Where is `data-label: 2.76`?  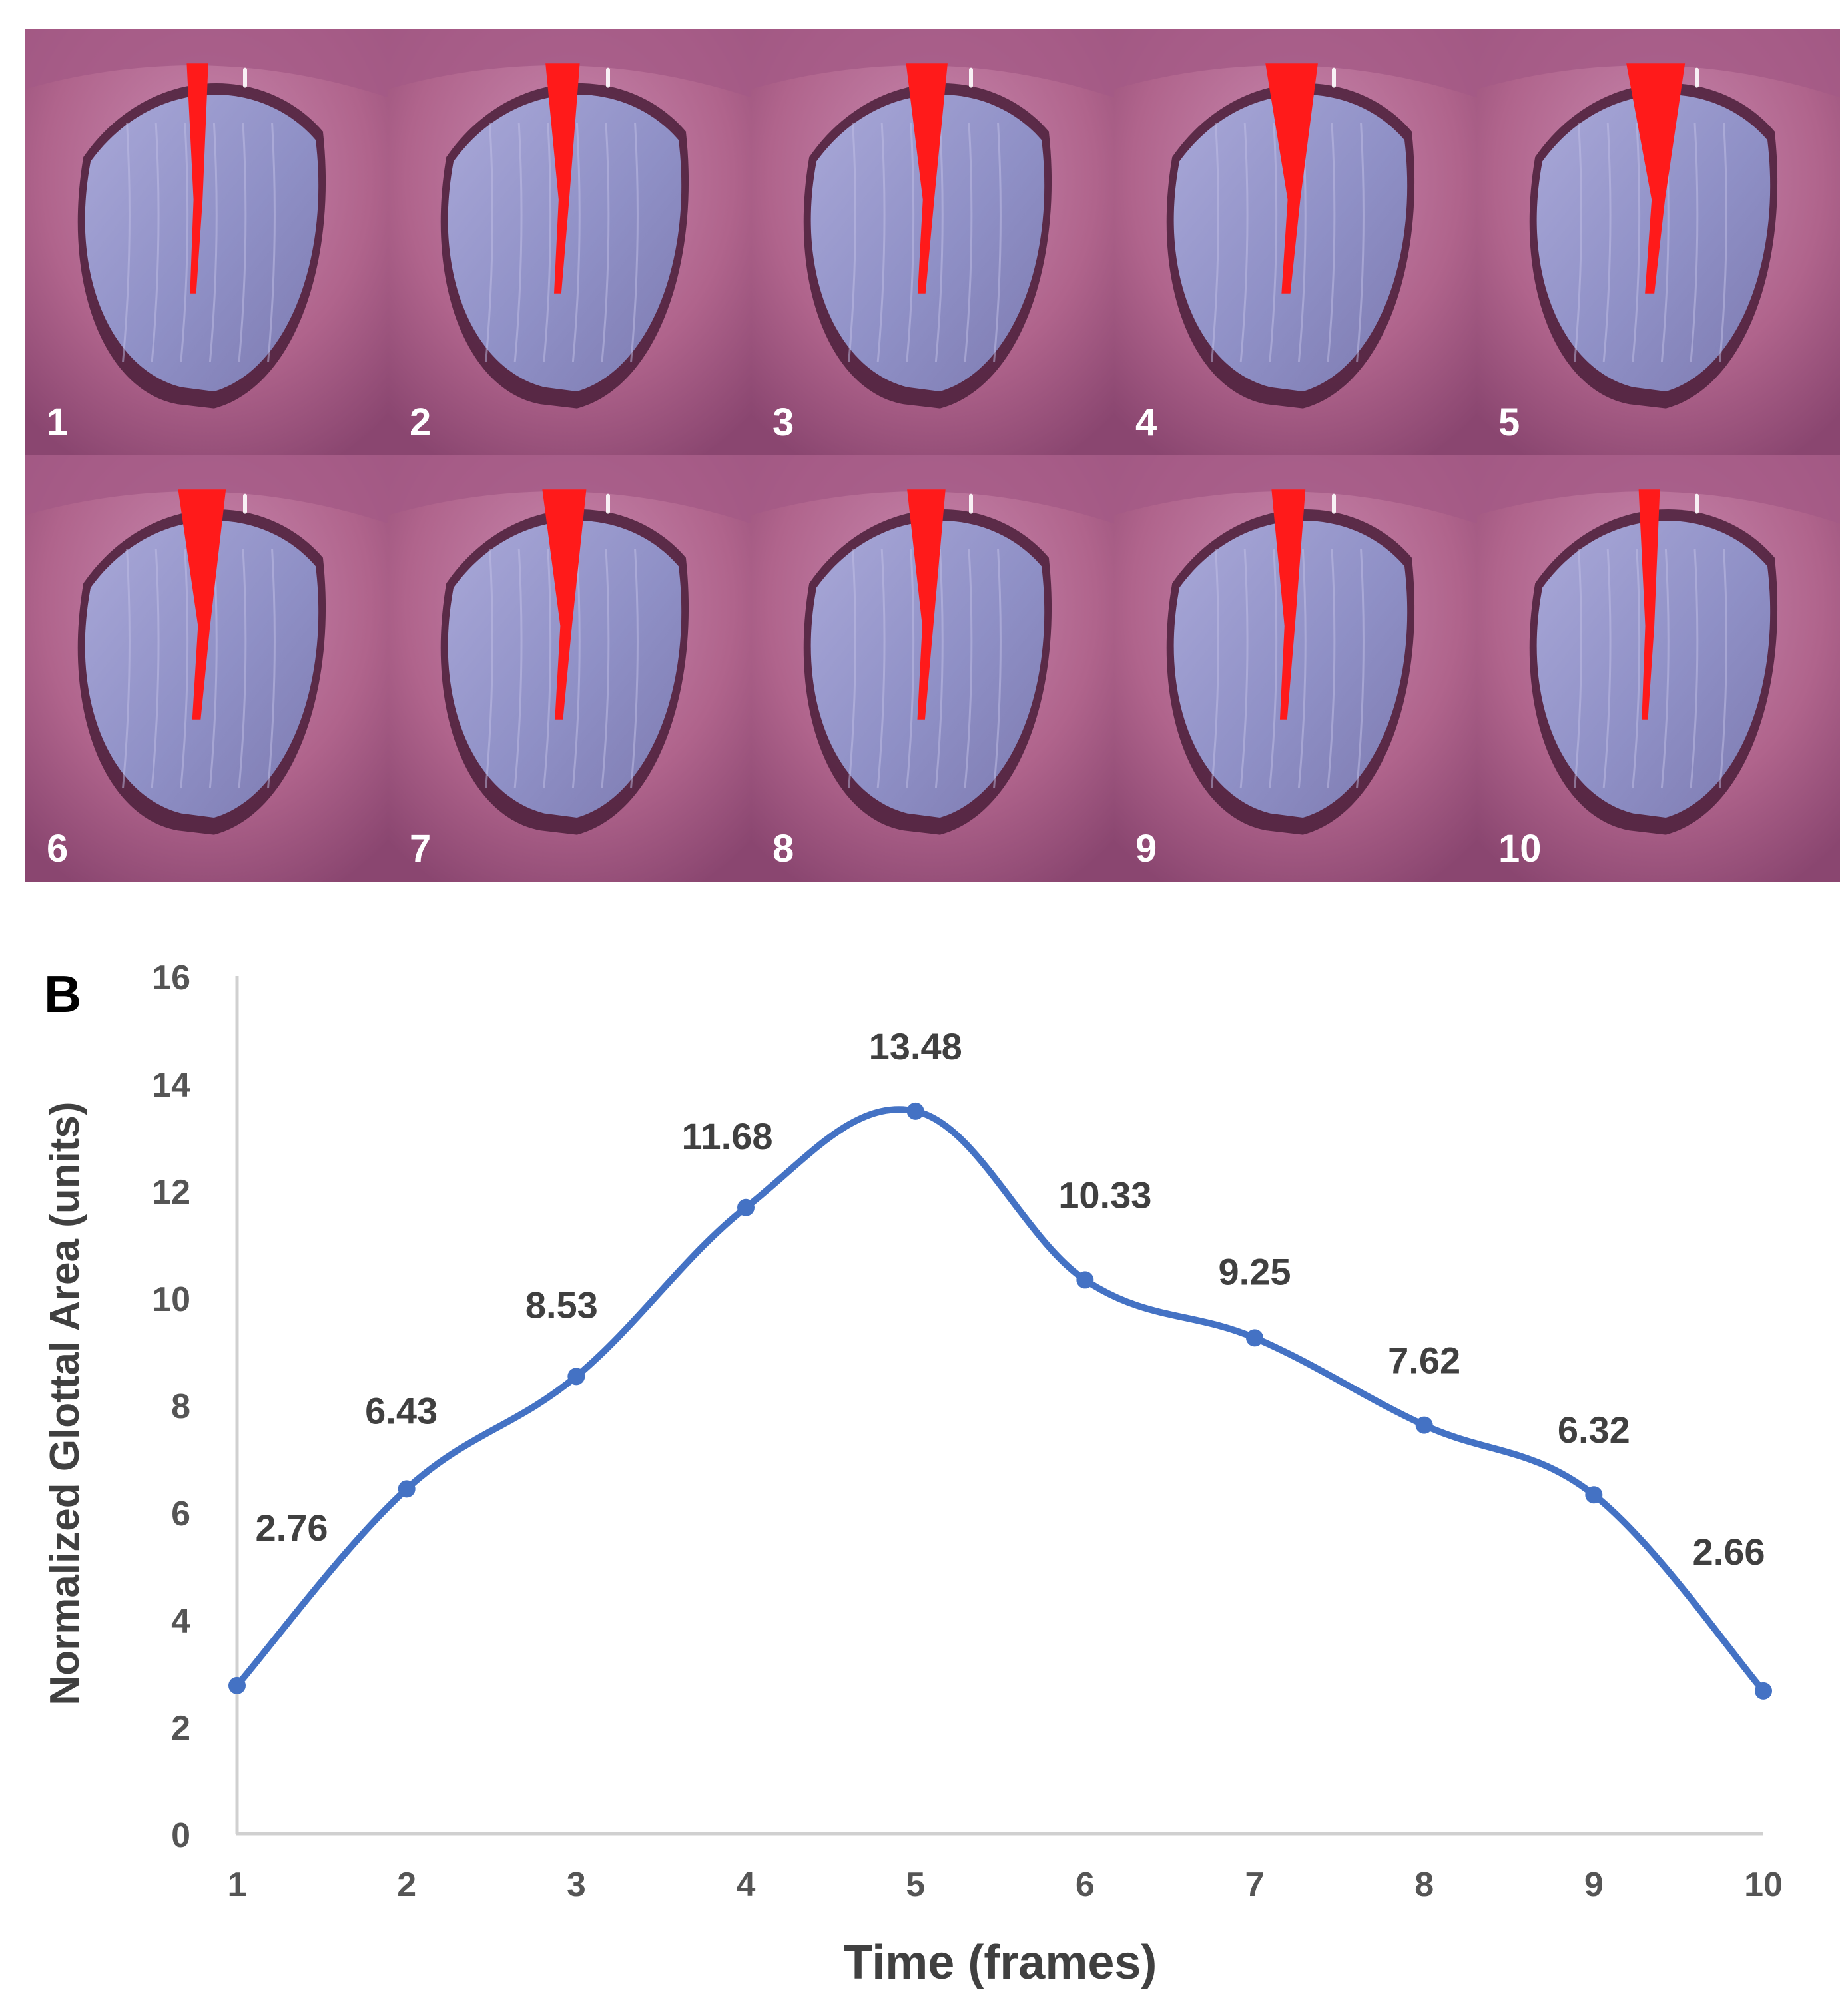 data-label: 2.76 is located at coordinates (292, 1528).